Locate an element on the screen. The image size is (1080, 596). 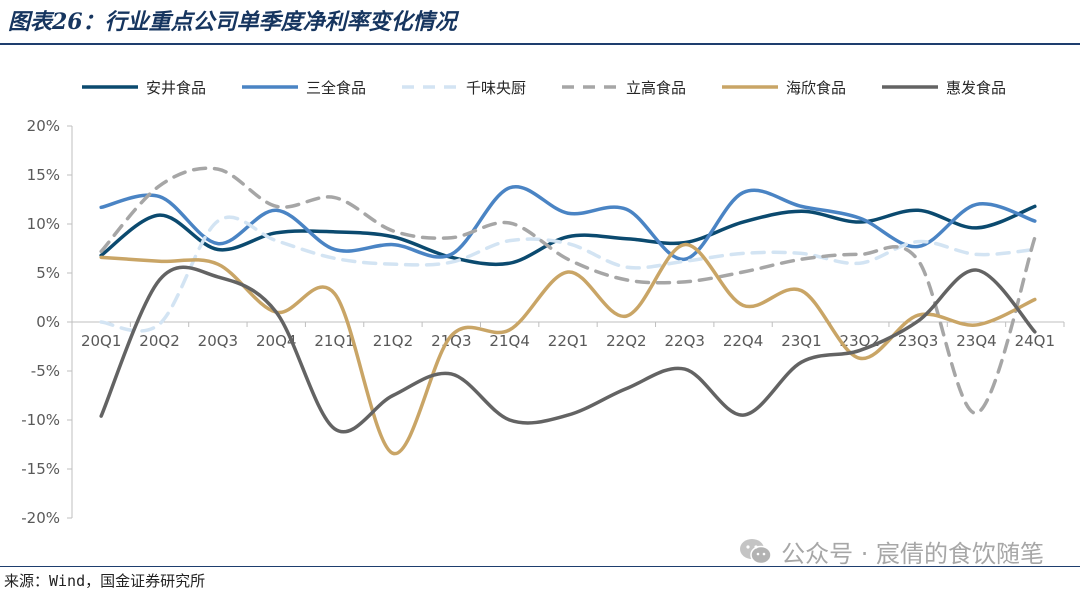
y-tick-label: -5% is located at coordinates (45, 371).